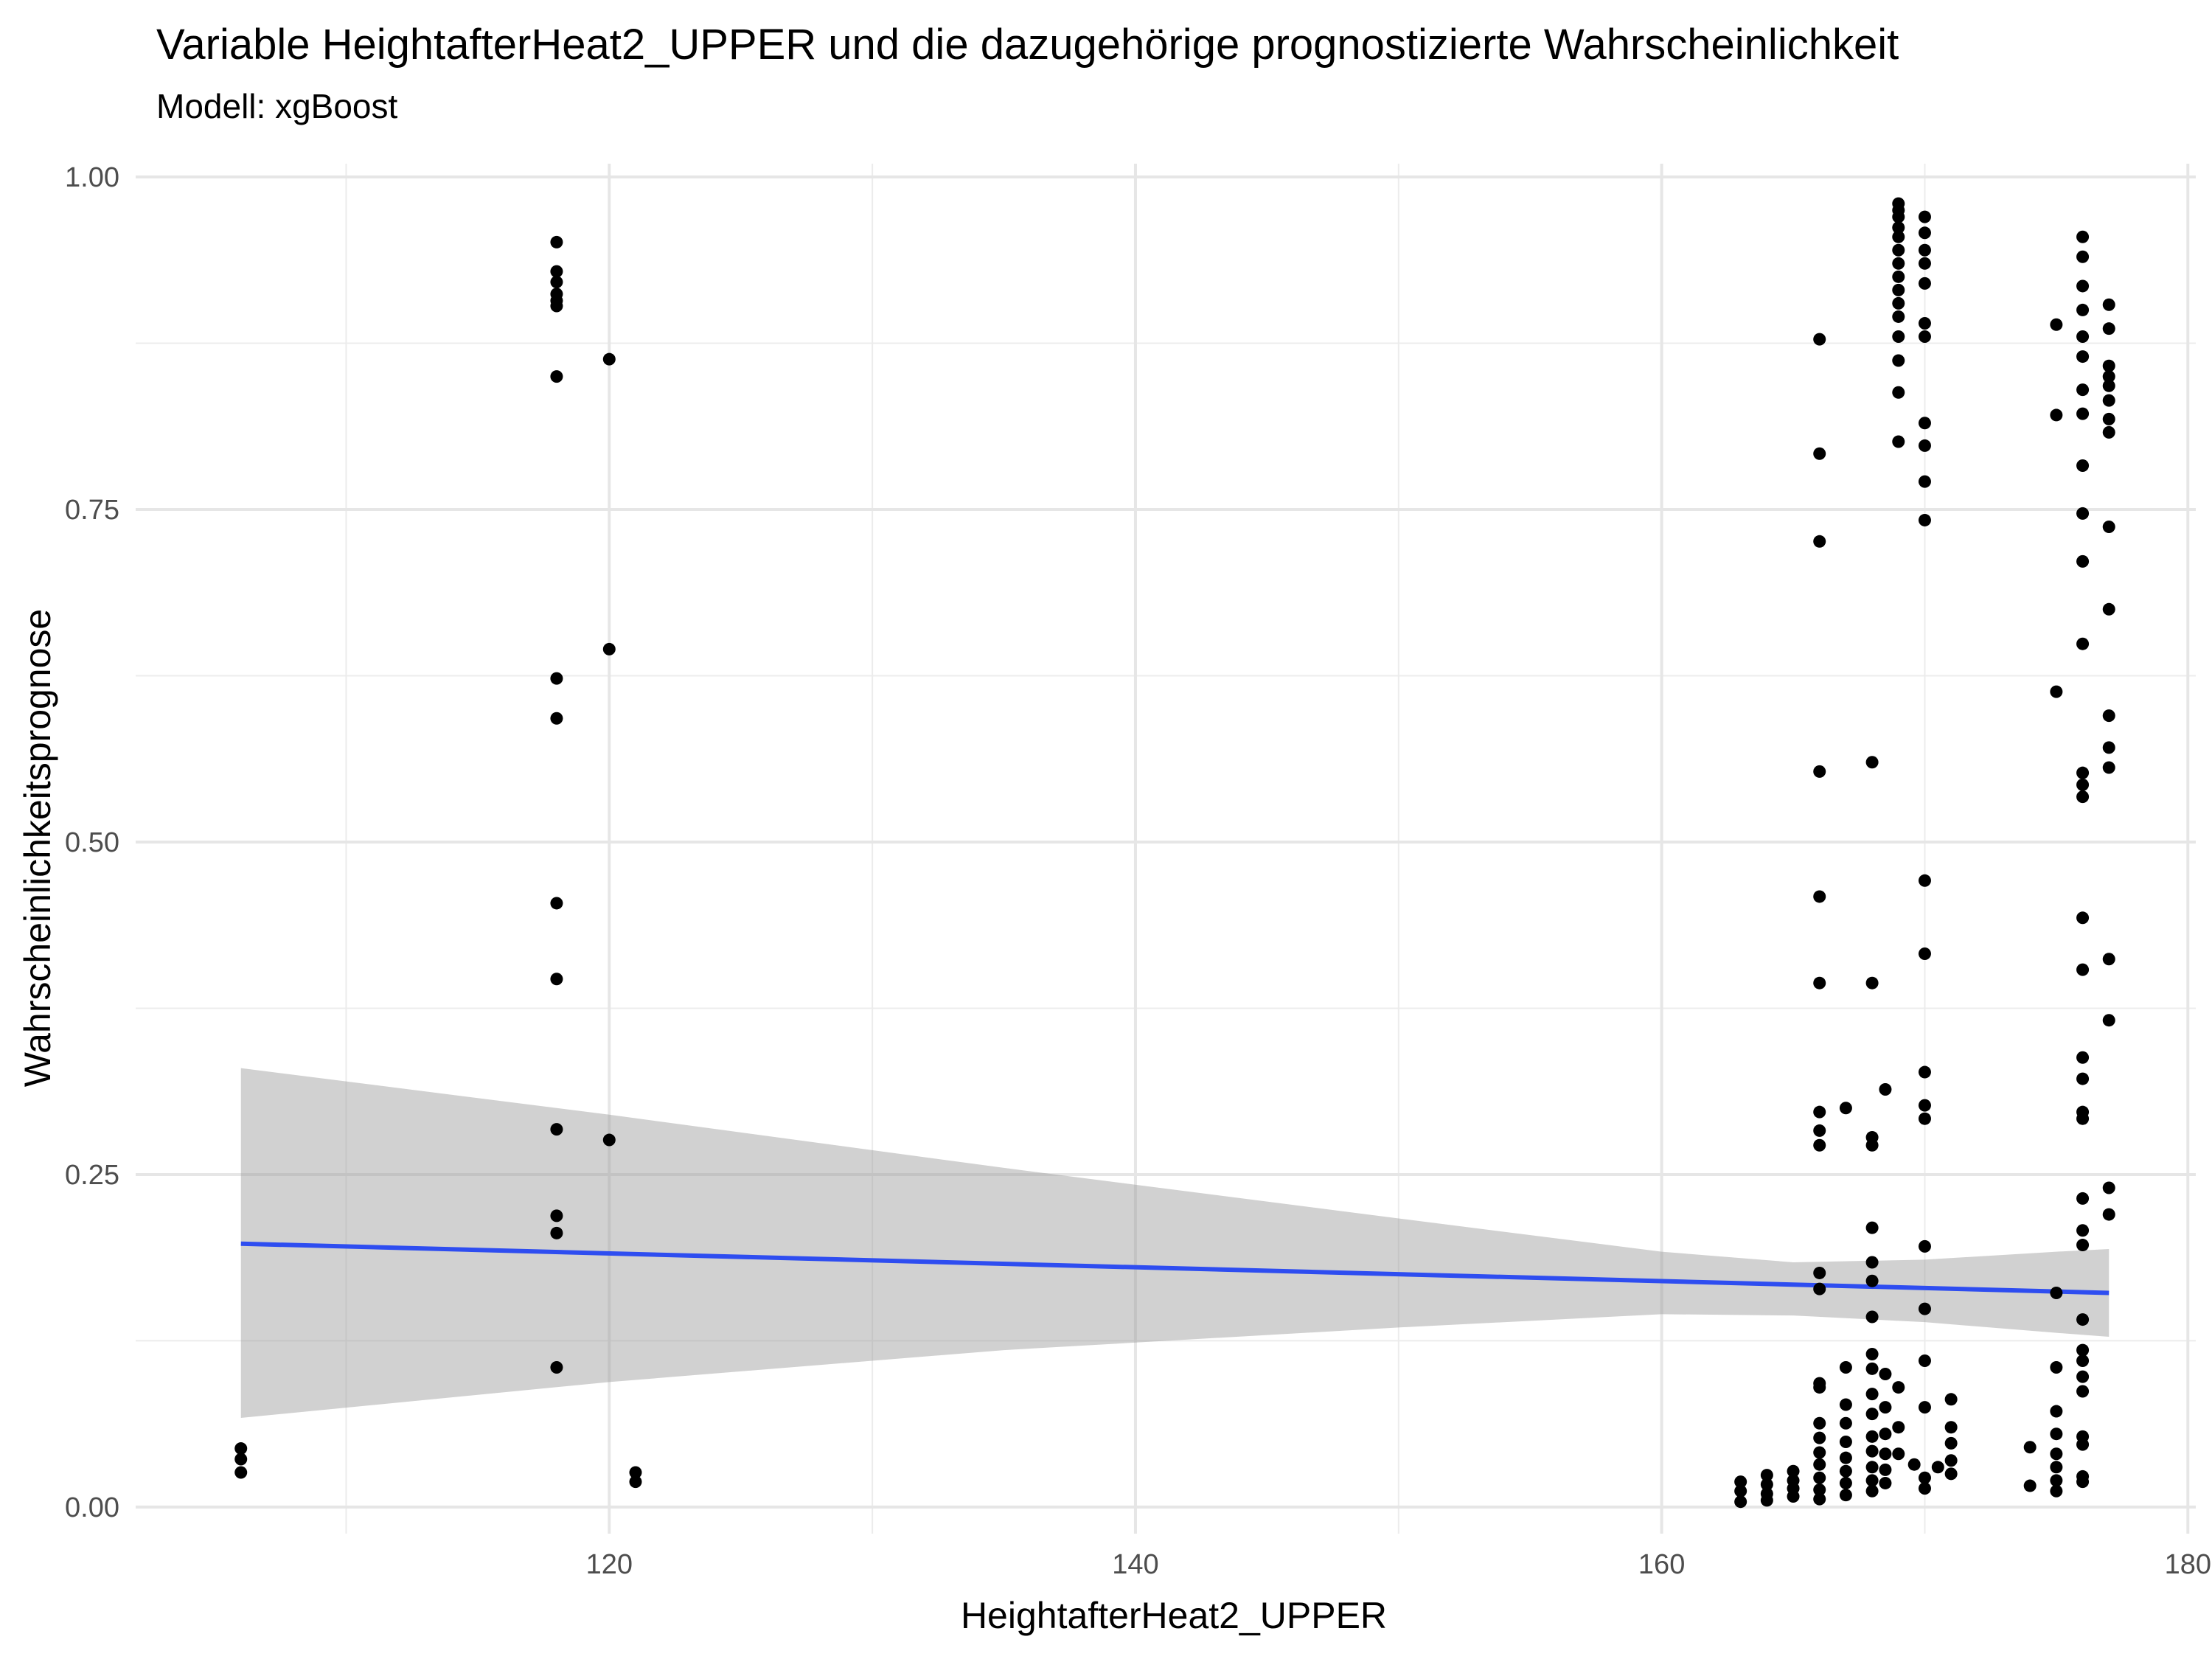  Describe the element at coordinates (37, 848) in the screenshot. I see `y-axis-label: Wahrscheinlichkeitsprognose` at that location.